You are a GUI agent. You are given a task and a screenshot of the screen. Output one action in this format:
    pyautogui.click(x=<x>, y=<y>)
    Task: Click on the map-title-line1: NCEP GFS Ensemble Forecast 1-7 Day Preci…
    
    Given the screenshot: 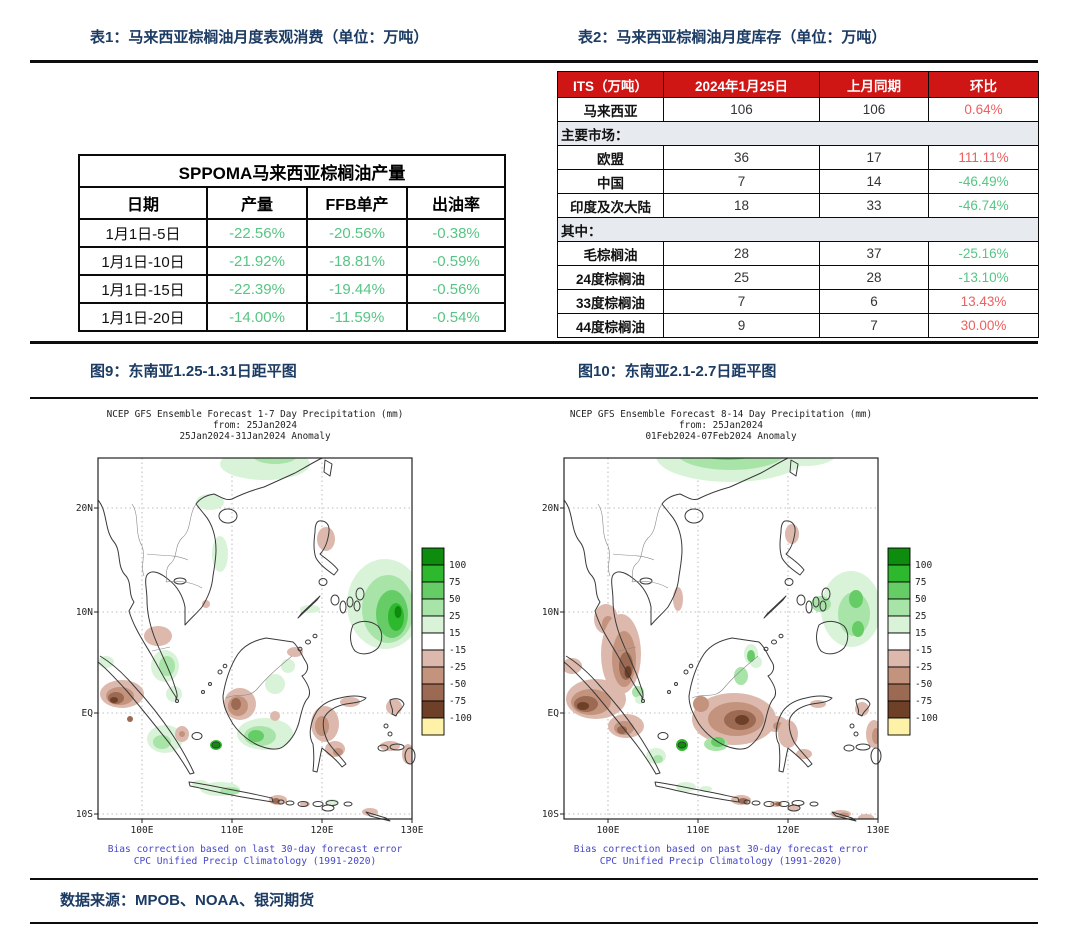 What is the action you would take?
    pyautogui.click(x=255, y=414)
    